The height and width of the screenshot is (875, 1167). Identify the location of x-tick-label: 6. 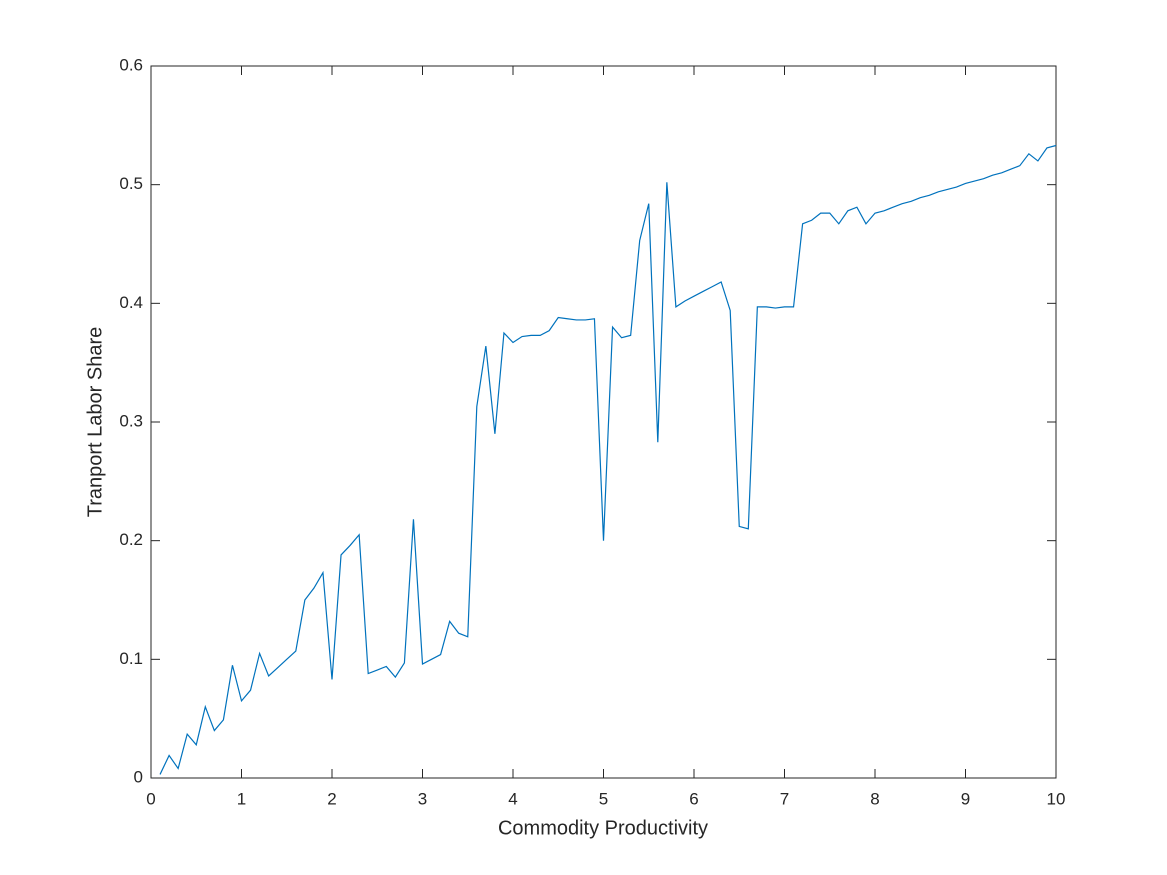
(693, 798).